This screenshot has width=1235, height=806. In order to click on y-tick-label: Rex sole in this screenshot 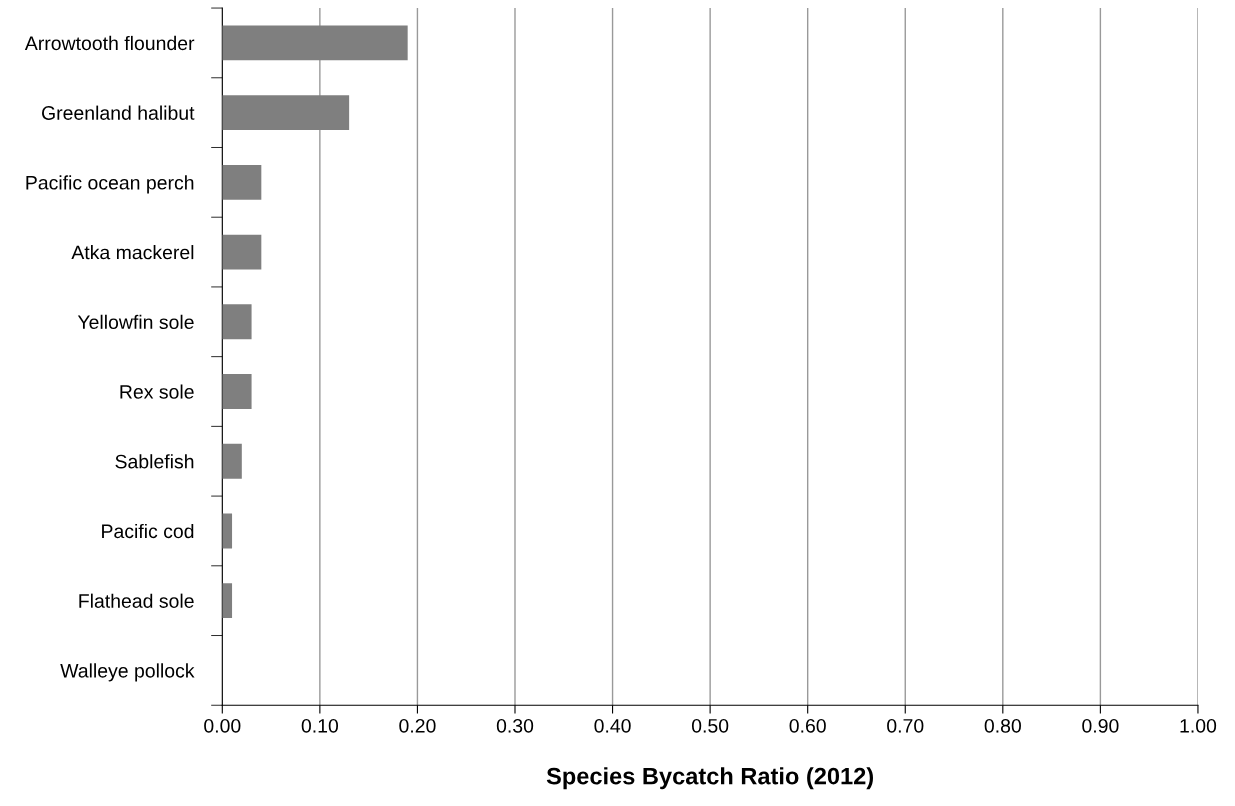, I will do `click(157, 391)`.